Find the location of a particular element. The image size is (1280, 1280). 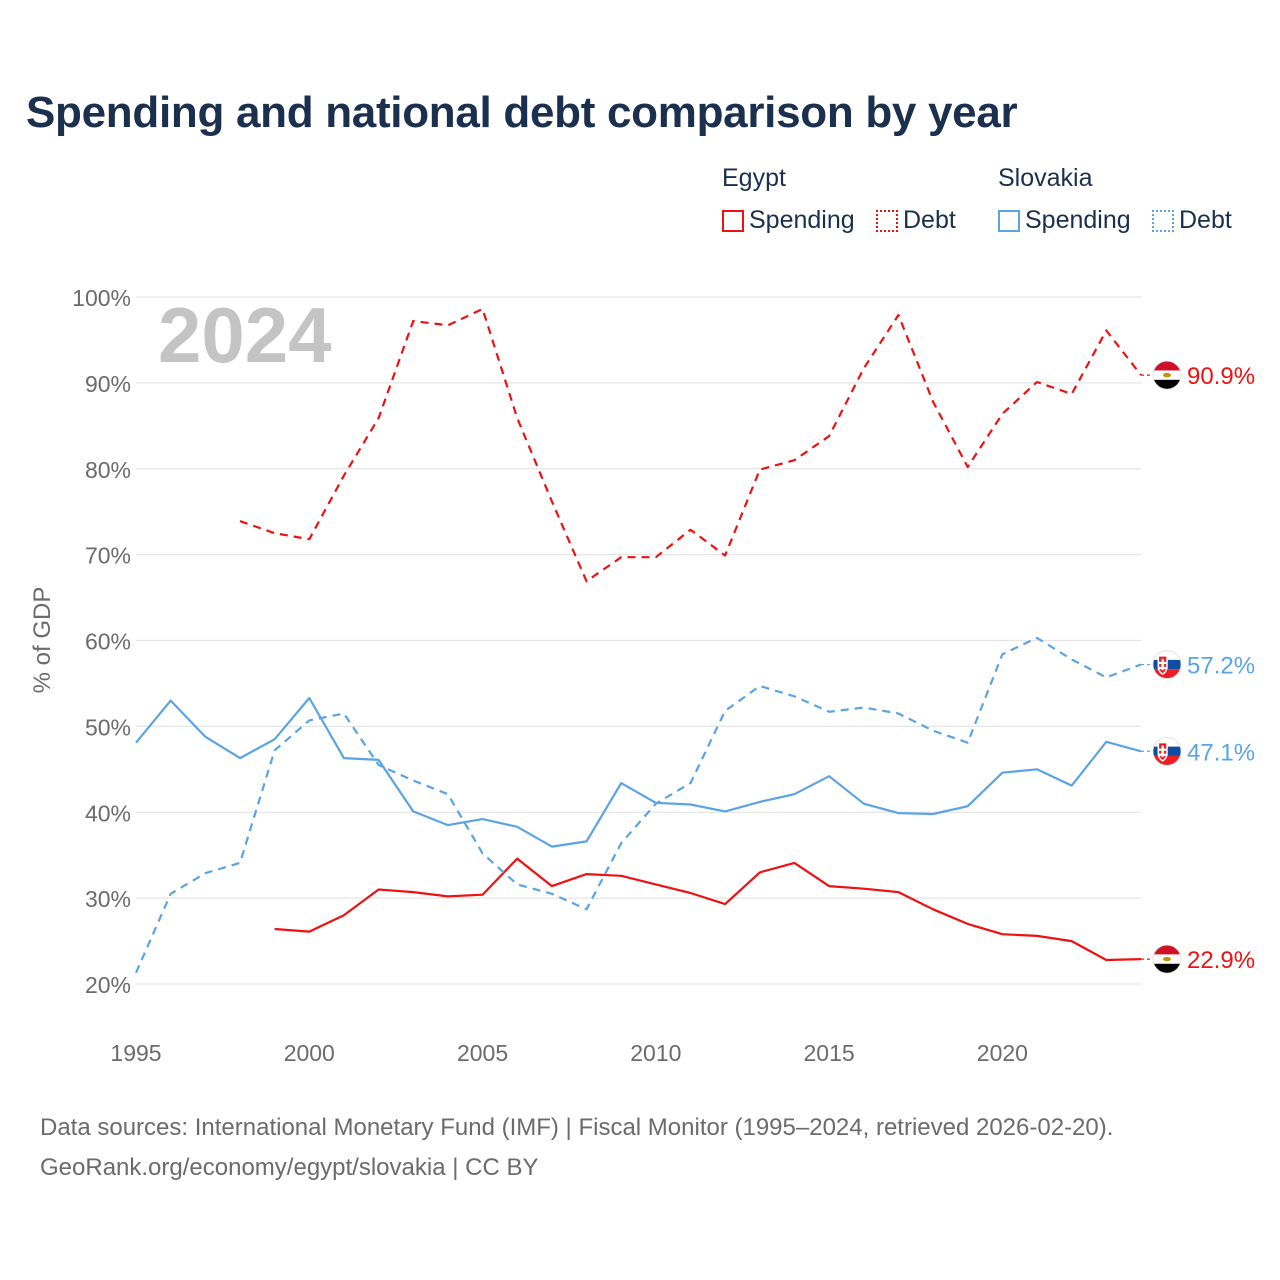

legend-egypt-debt-label: Debt is located at coordinates (929, 220).